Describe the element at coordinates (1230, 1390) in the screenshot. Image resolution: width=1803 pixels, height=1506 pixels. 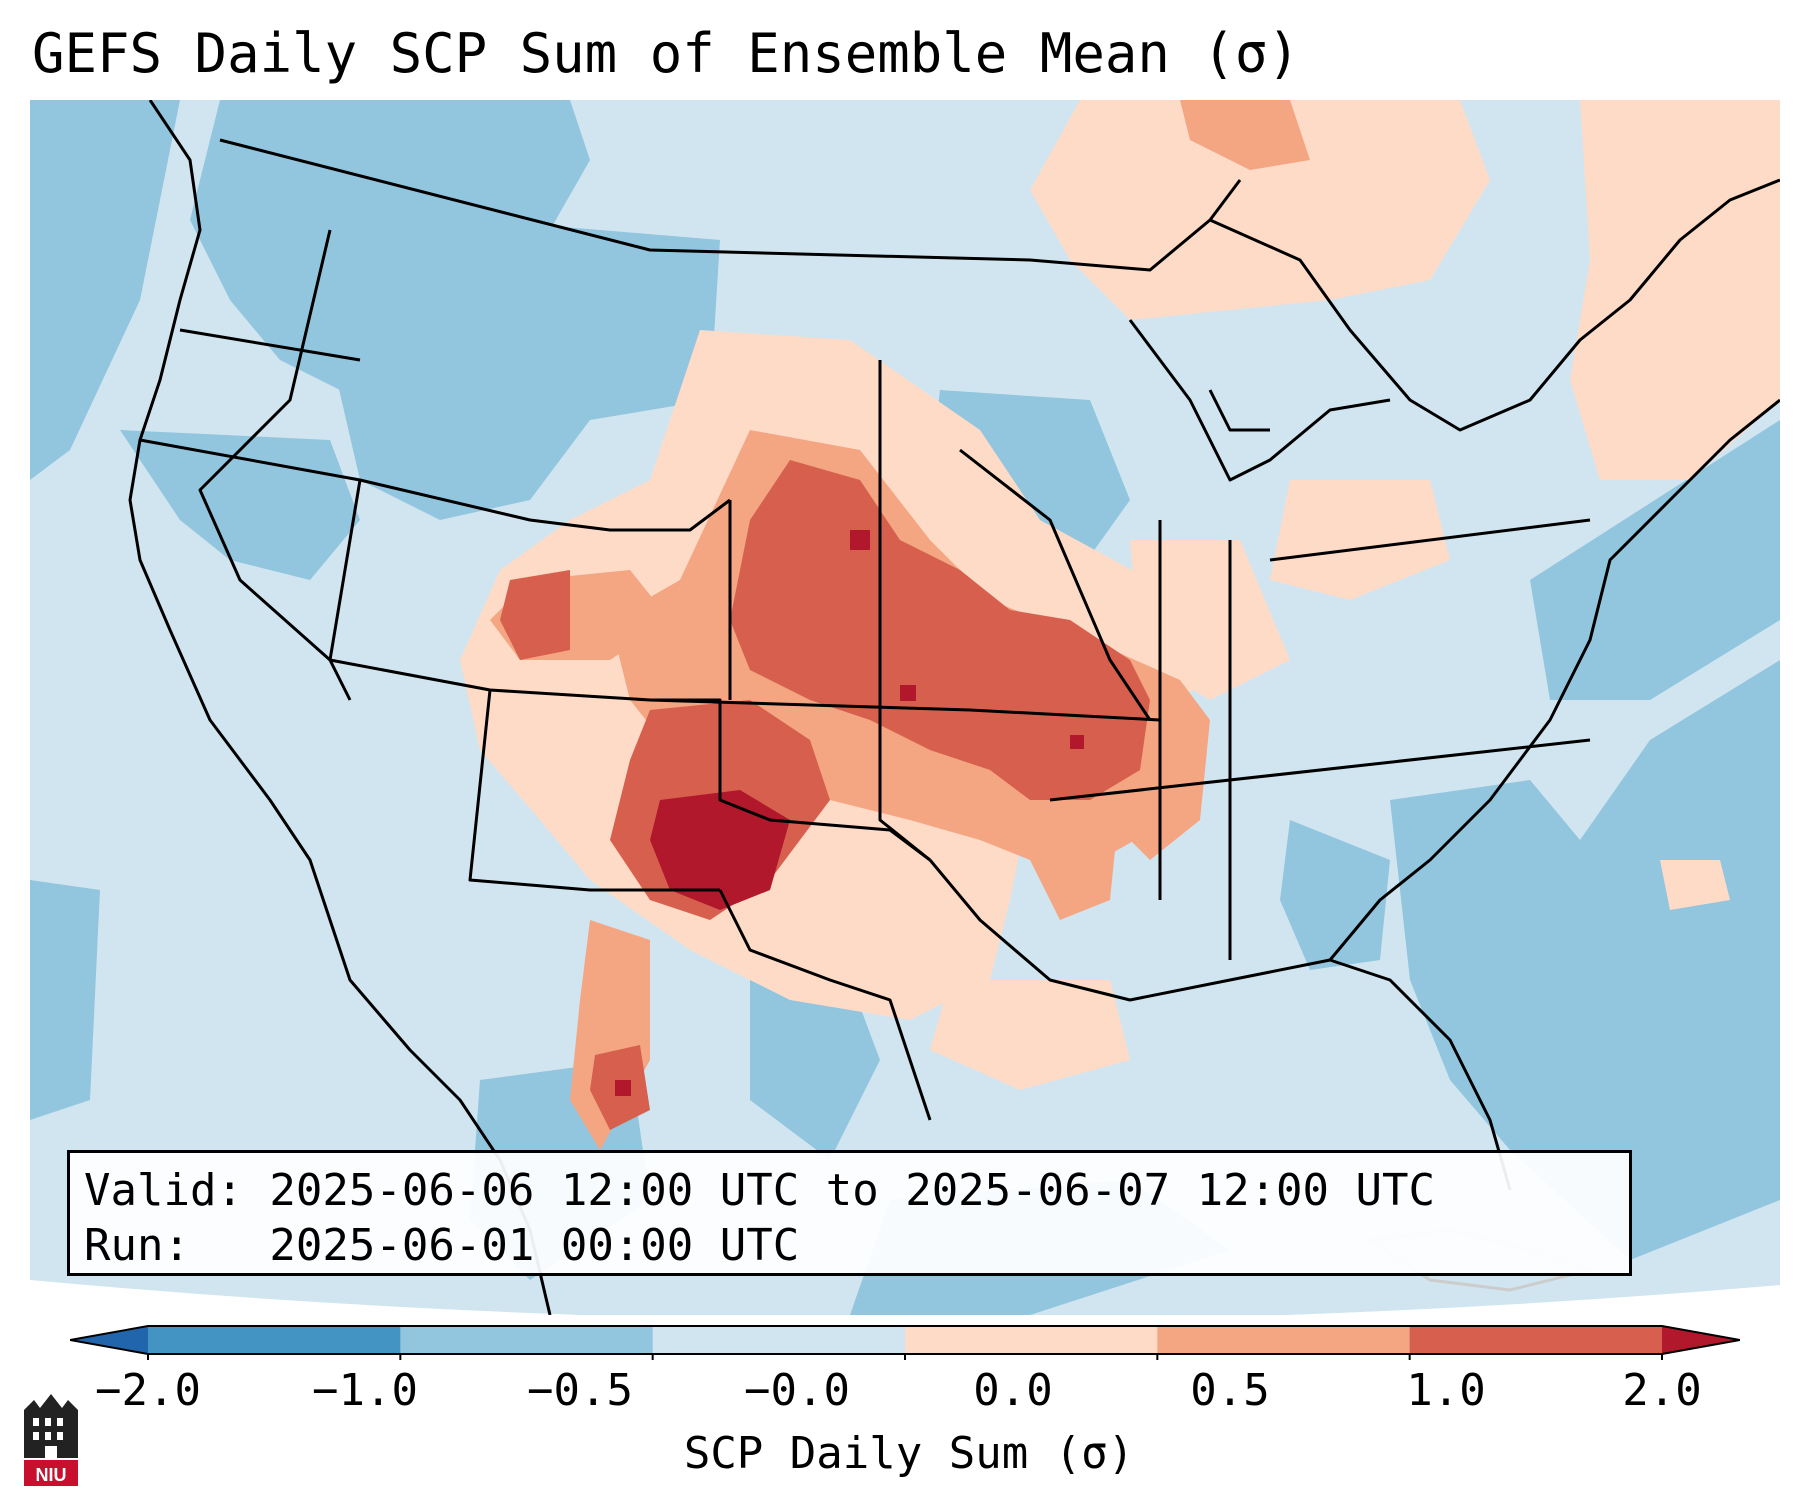
I see `colorbar-tick-label: 0.5` at that location.